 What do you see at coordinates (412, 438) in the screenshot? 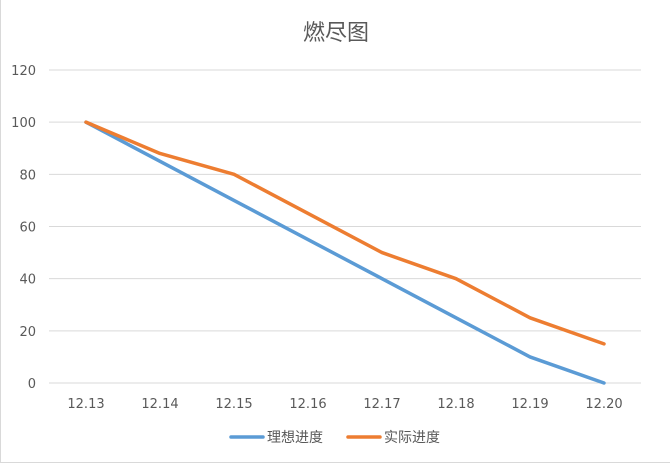
I see `legend-label-1: 实际进度` at bounding box center [412, 438].